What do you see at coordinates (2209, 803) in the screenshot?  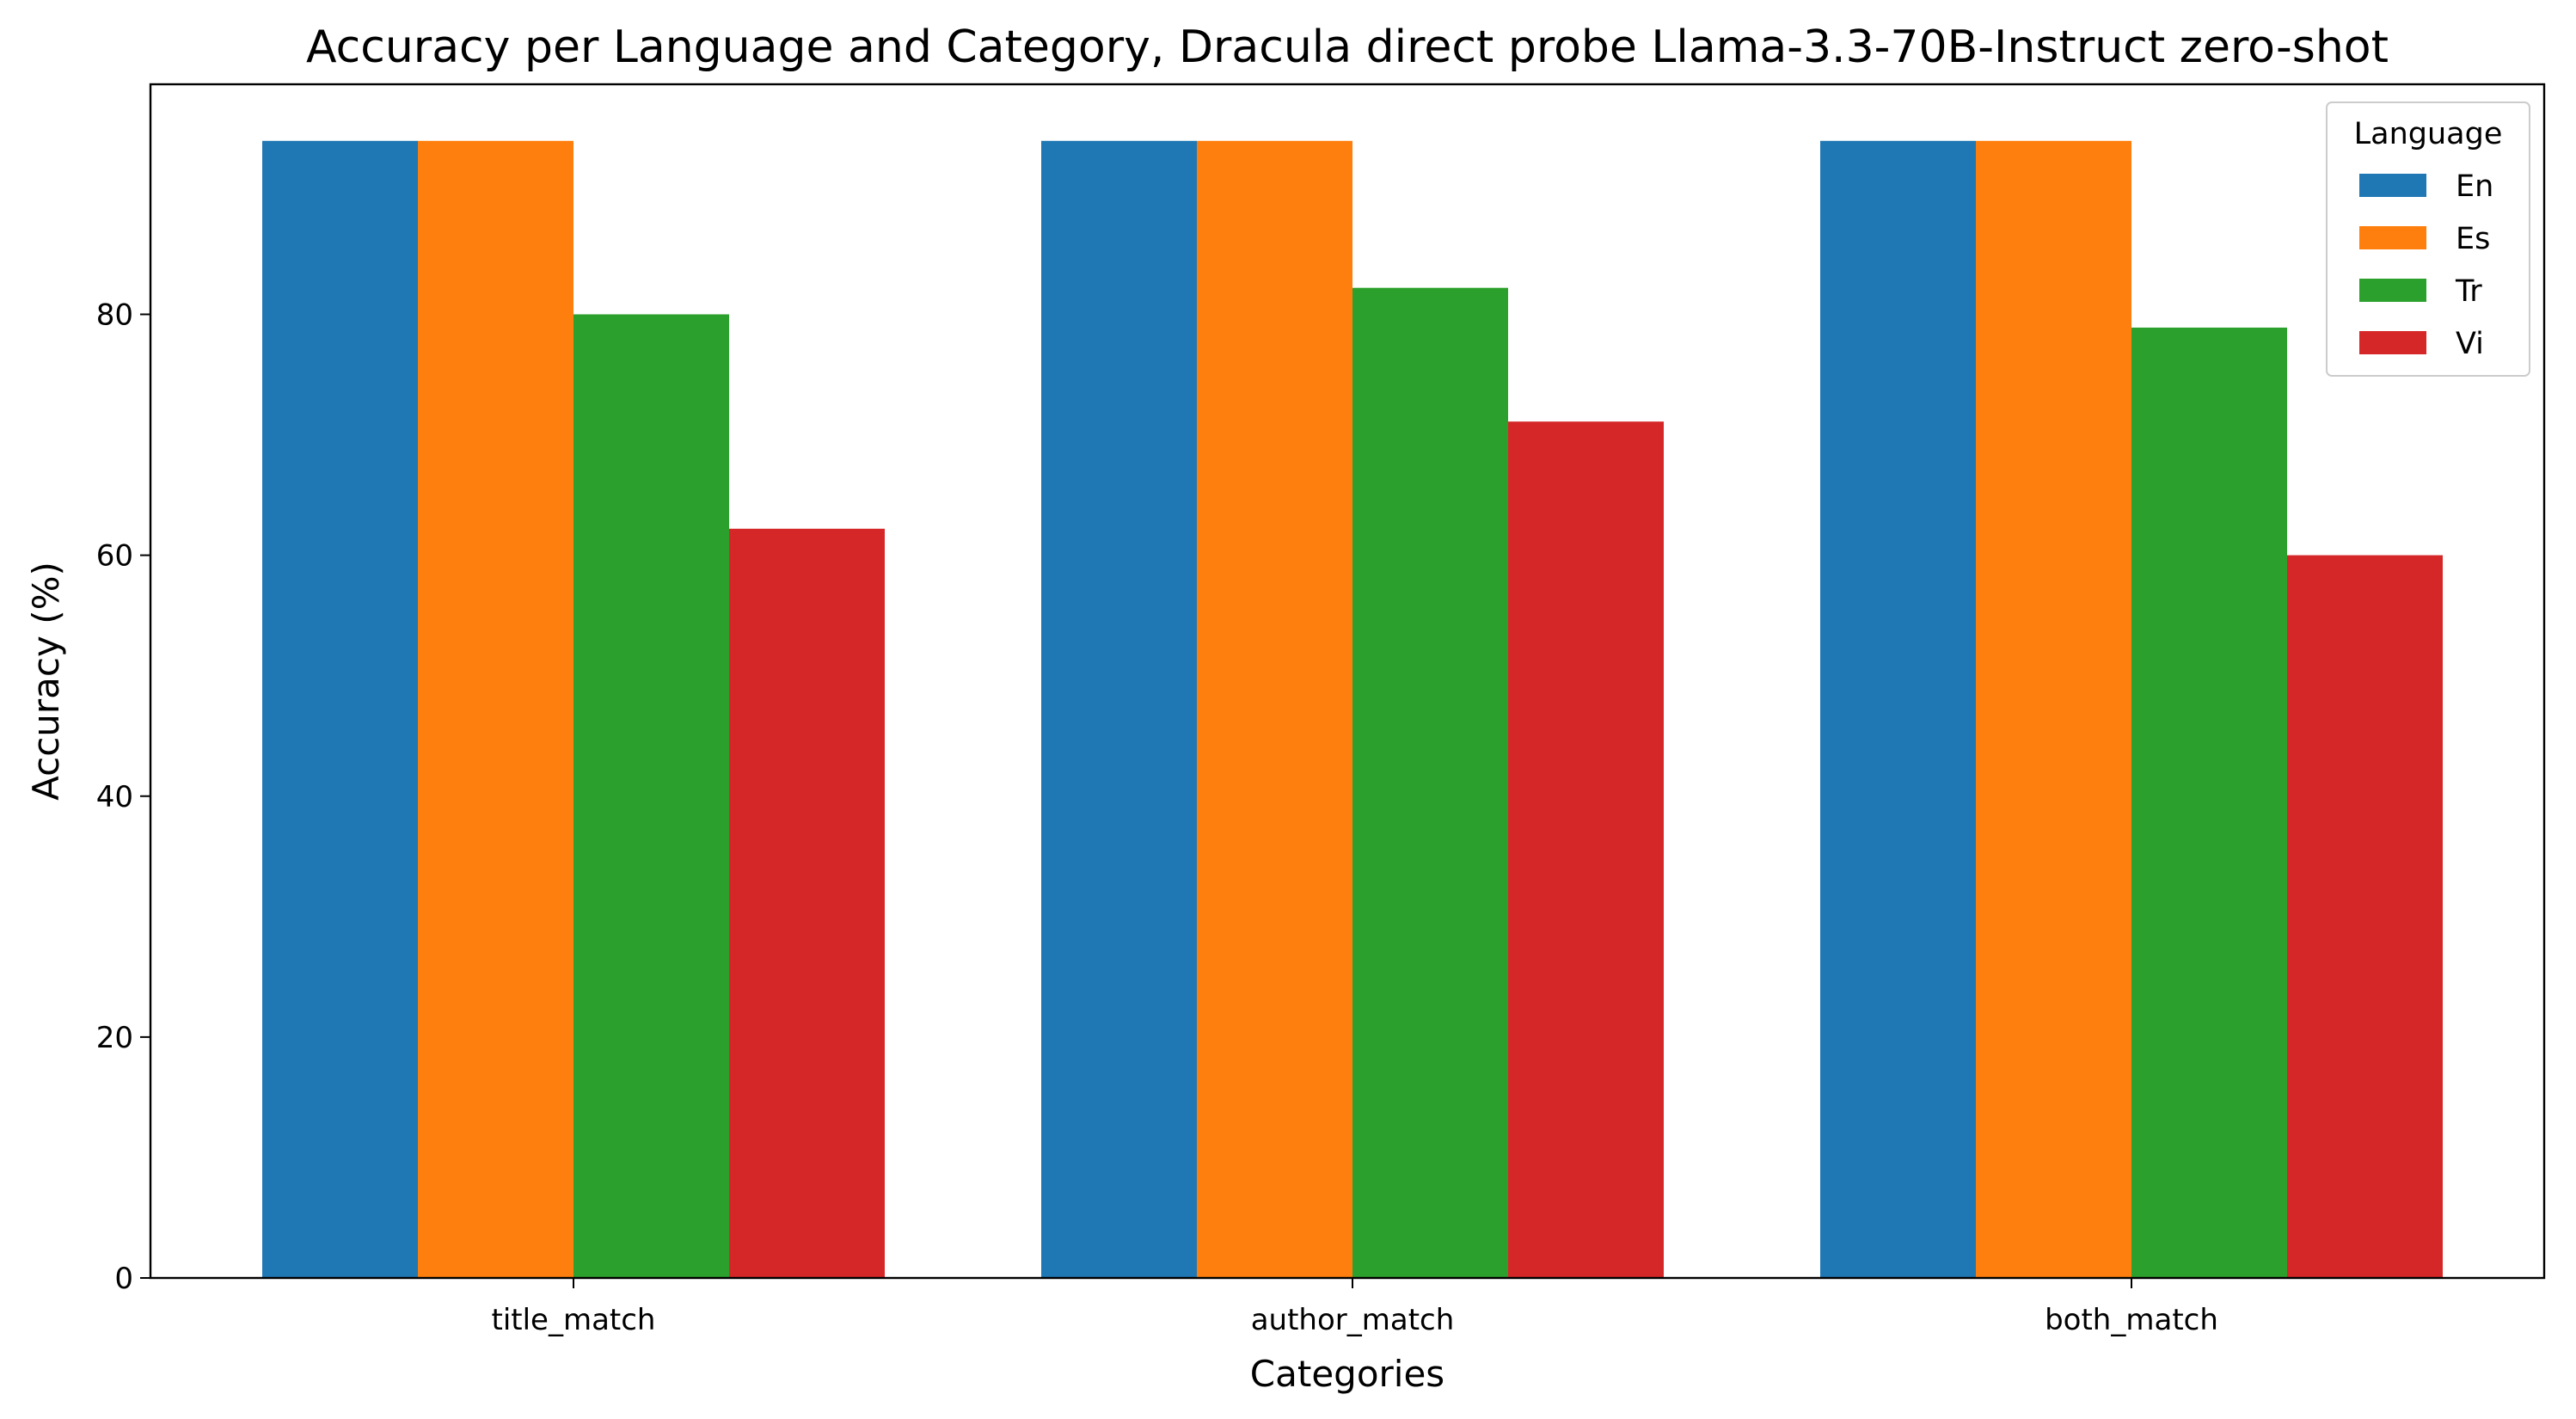 I see `bar-tr-both-match` at bounding box center [2209, 803].